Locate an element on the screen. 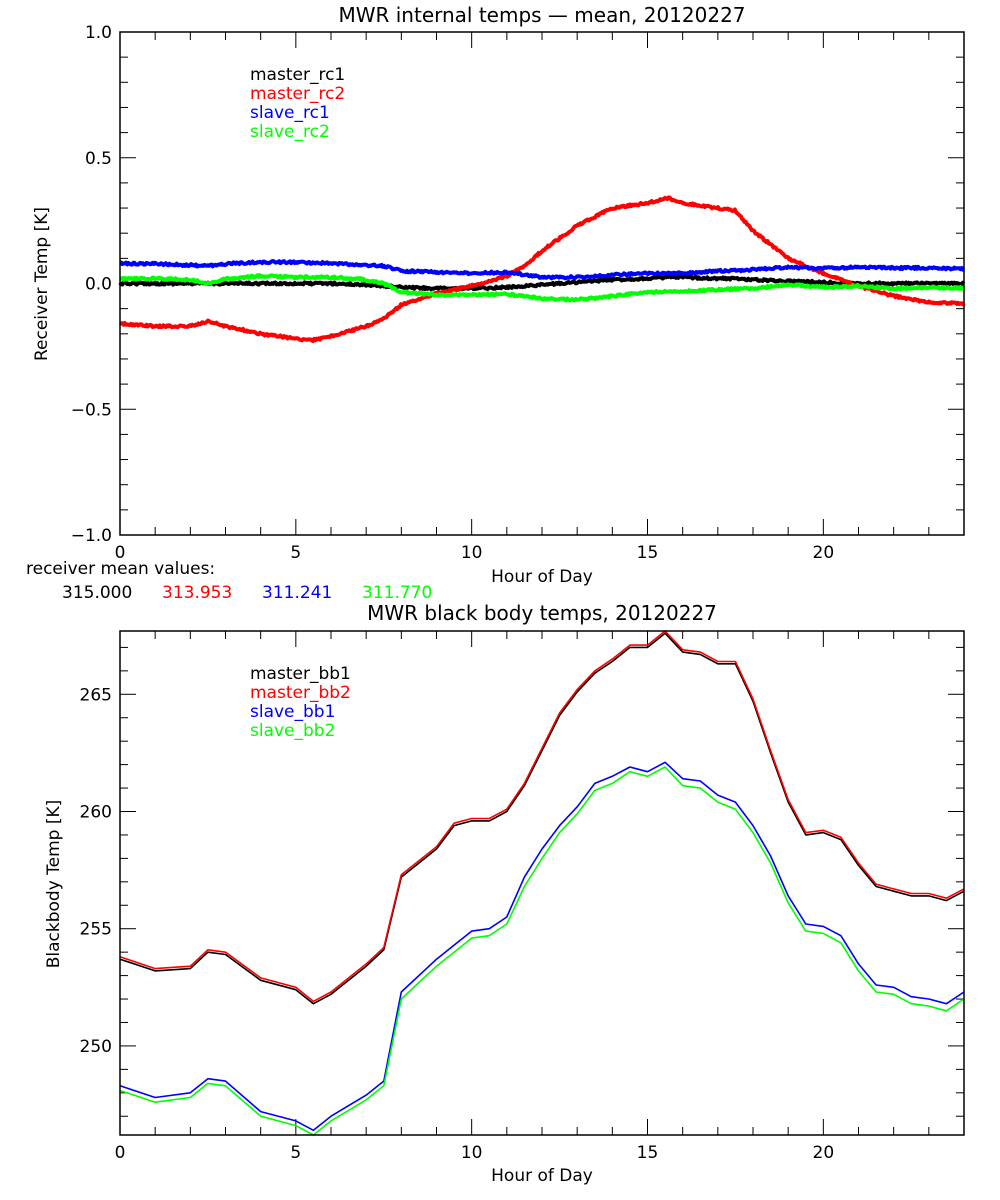  legend-item-master-rc2: master_rc2 is located at coordinates (297, 94).